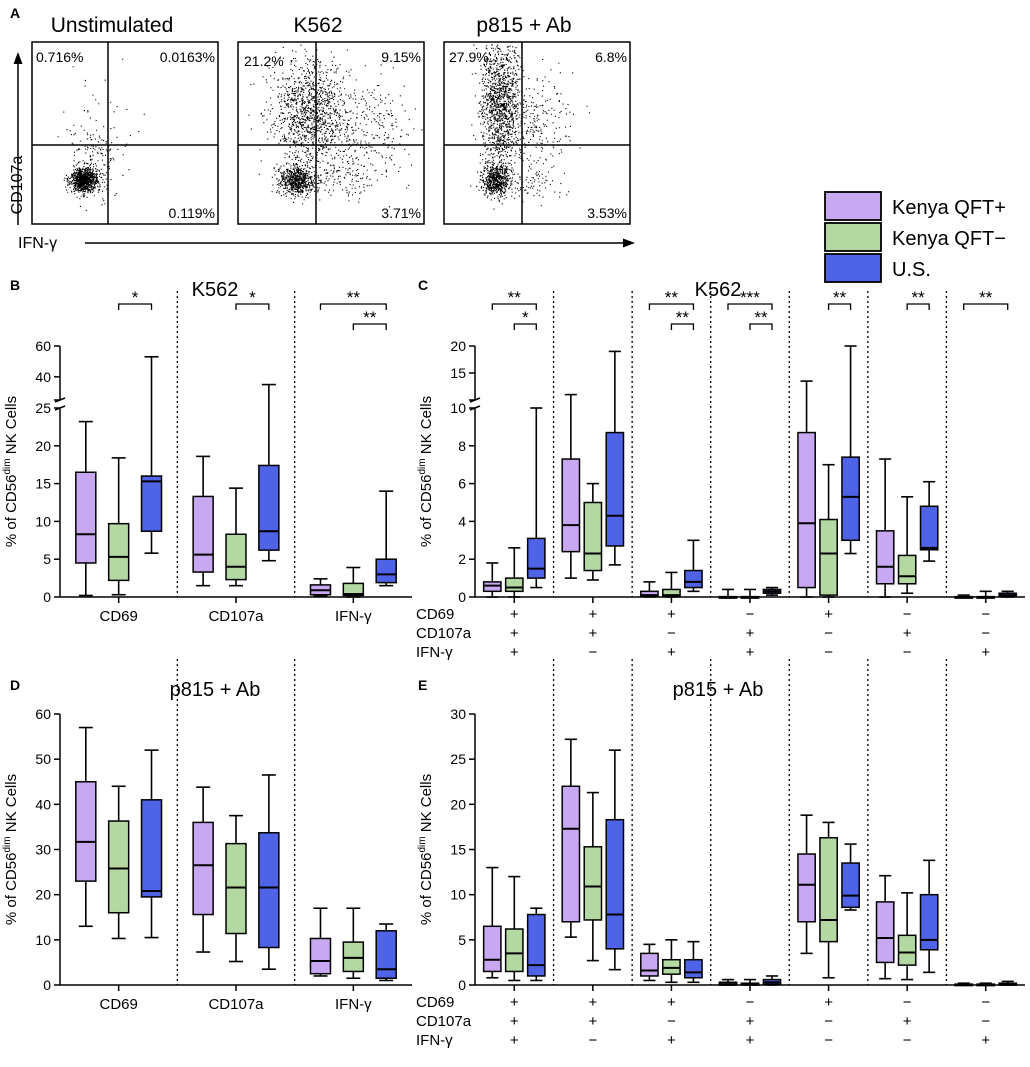  What do you see at coordinates (236, 1004) in the screenshot?
I see `x-category-label: CD107a` at bounding box center [236, 1004].